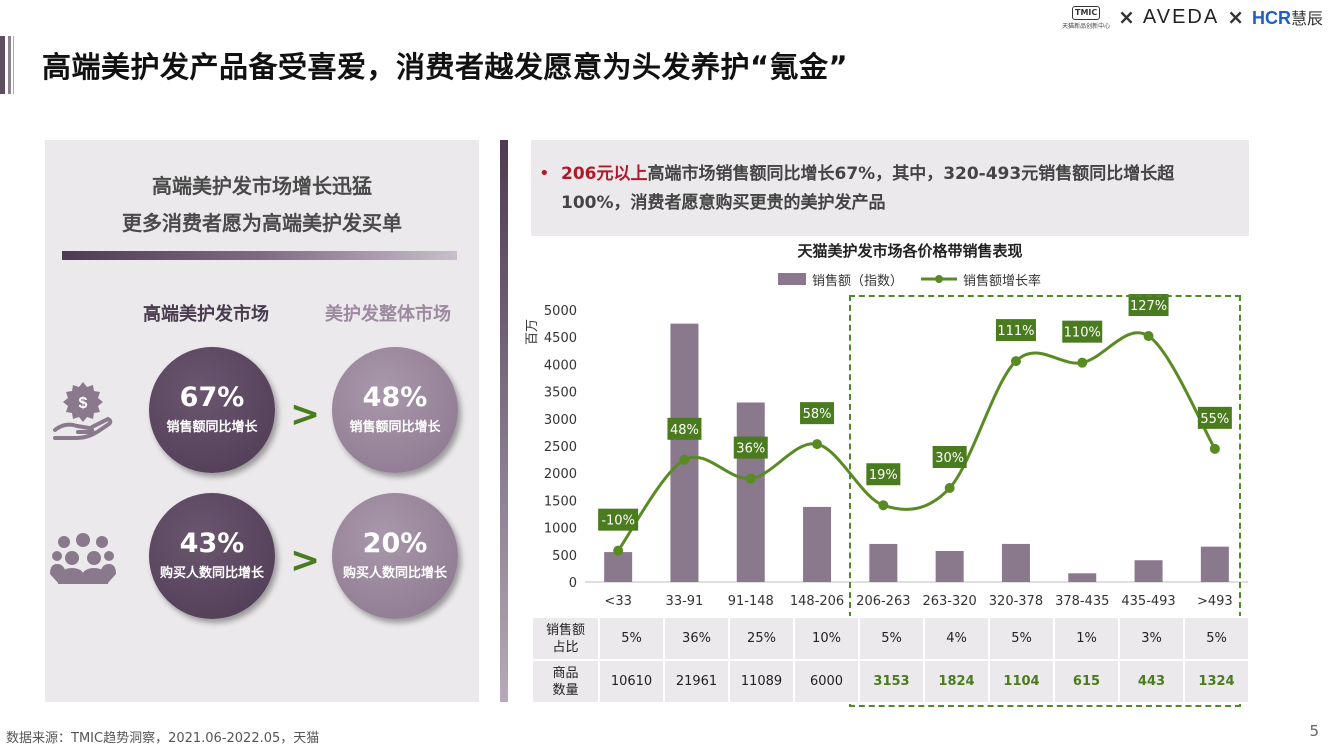 The width and height of the screenshot is (1333, 750). I want to click on y-tick-label: 1500, so click(560, 501).